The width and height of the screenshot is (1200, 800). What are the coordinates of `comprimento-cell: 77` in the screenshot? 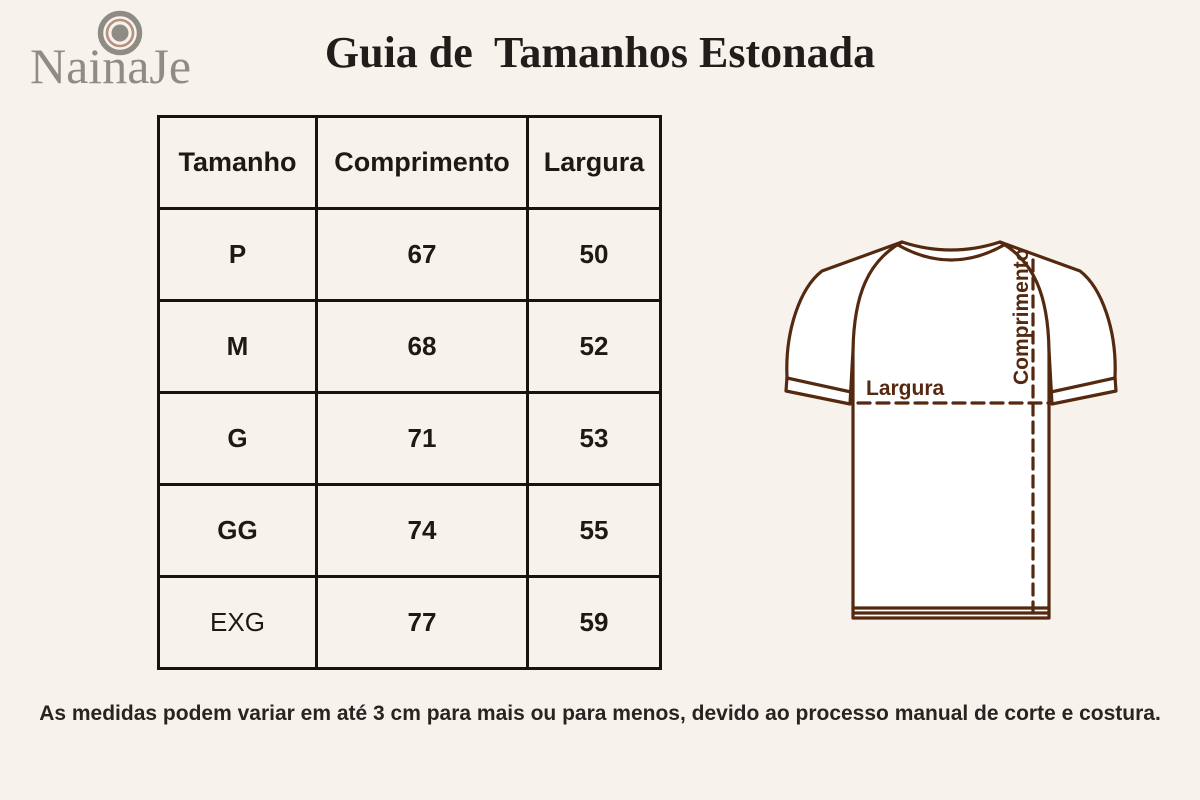 It's located at (422, 622).